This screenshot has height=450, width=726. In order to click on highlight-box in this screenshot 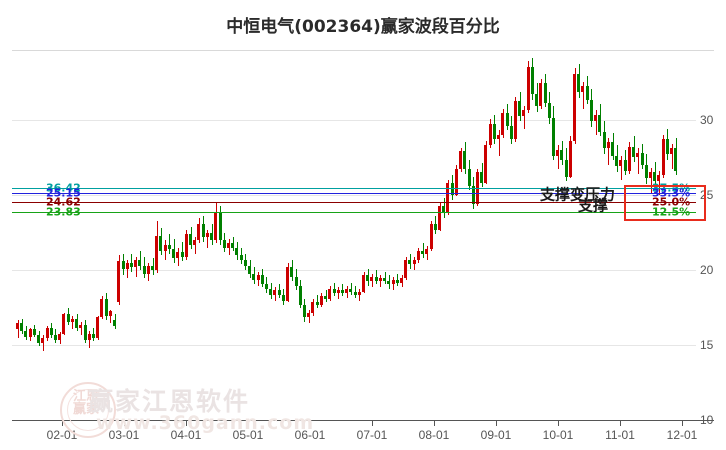, I will do `click(665, 203)`.